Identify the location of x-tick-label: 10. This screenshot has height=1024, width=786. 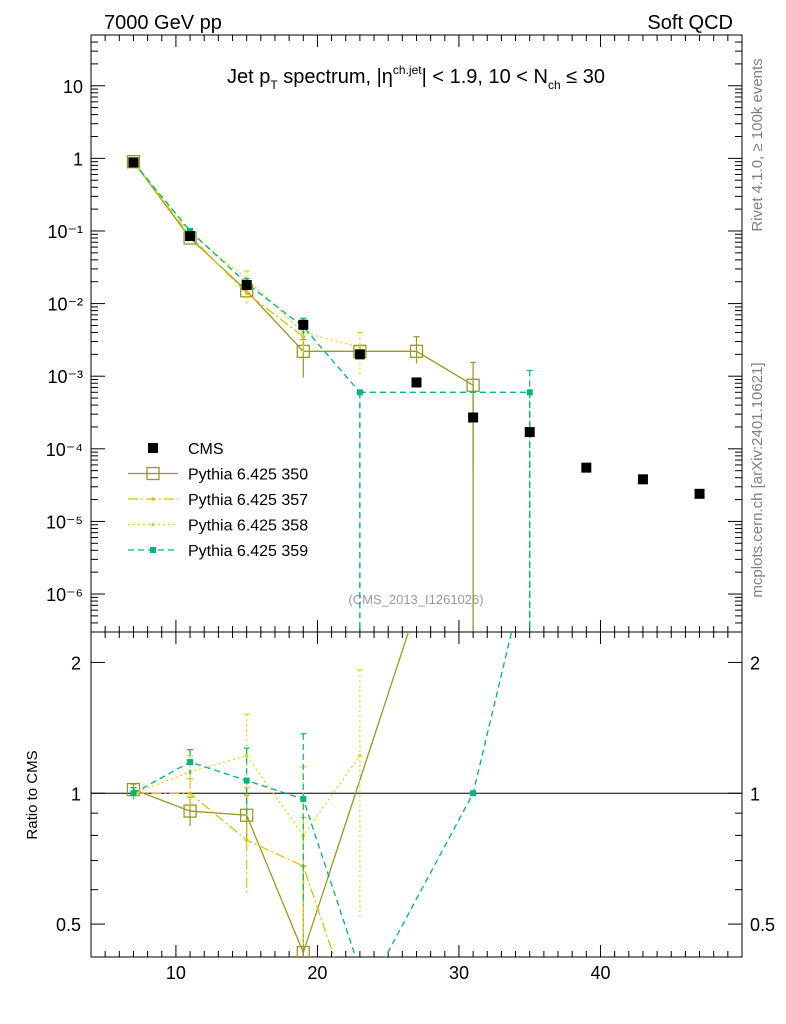
(176, 973).